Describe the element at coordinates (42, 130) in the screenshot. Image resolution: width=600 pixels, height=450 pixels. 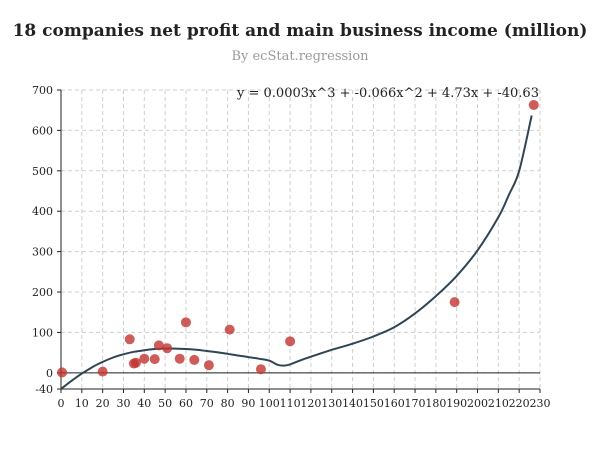
I see `y-tick-label: 600` at that location.